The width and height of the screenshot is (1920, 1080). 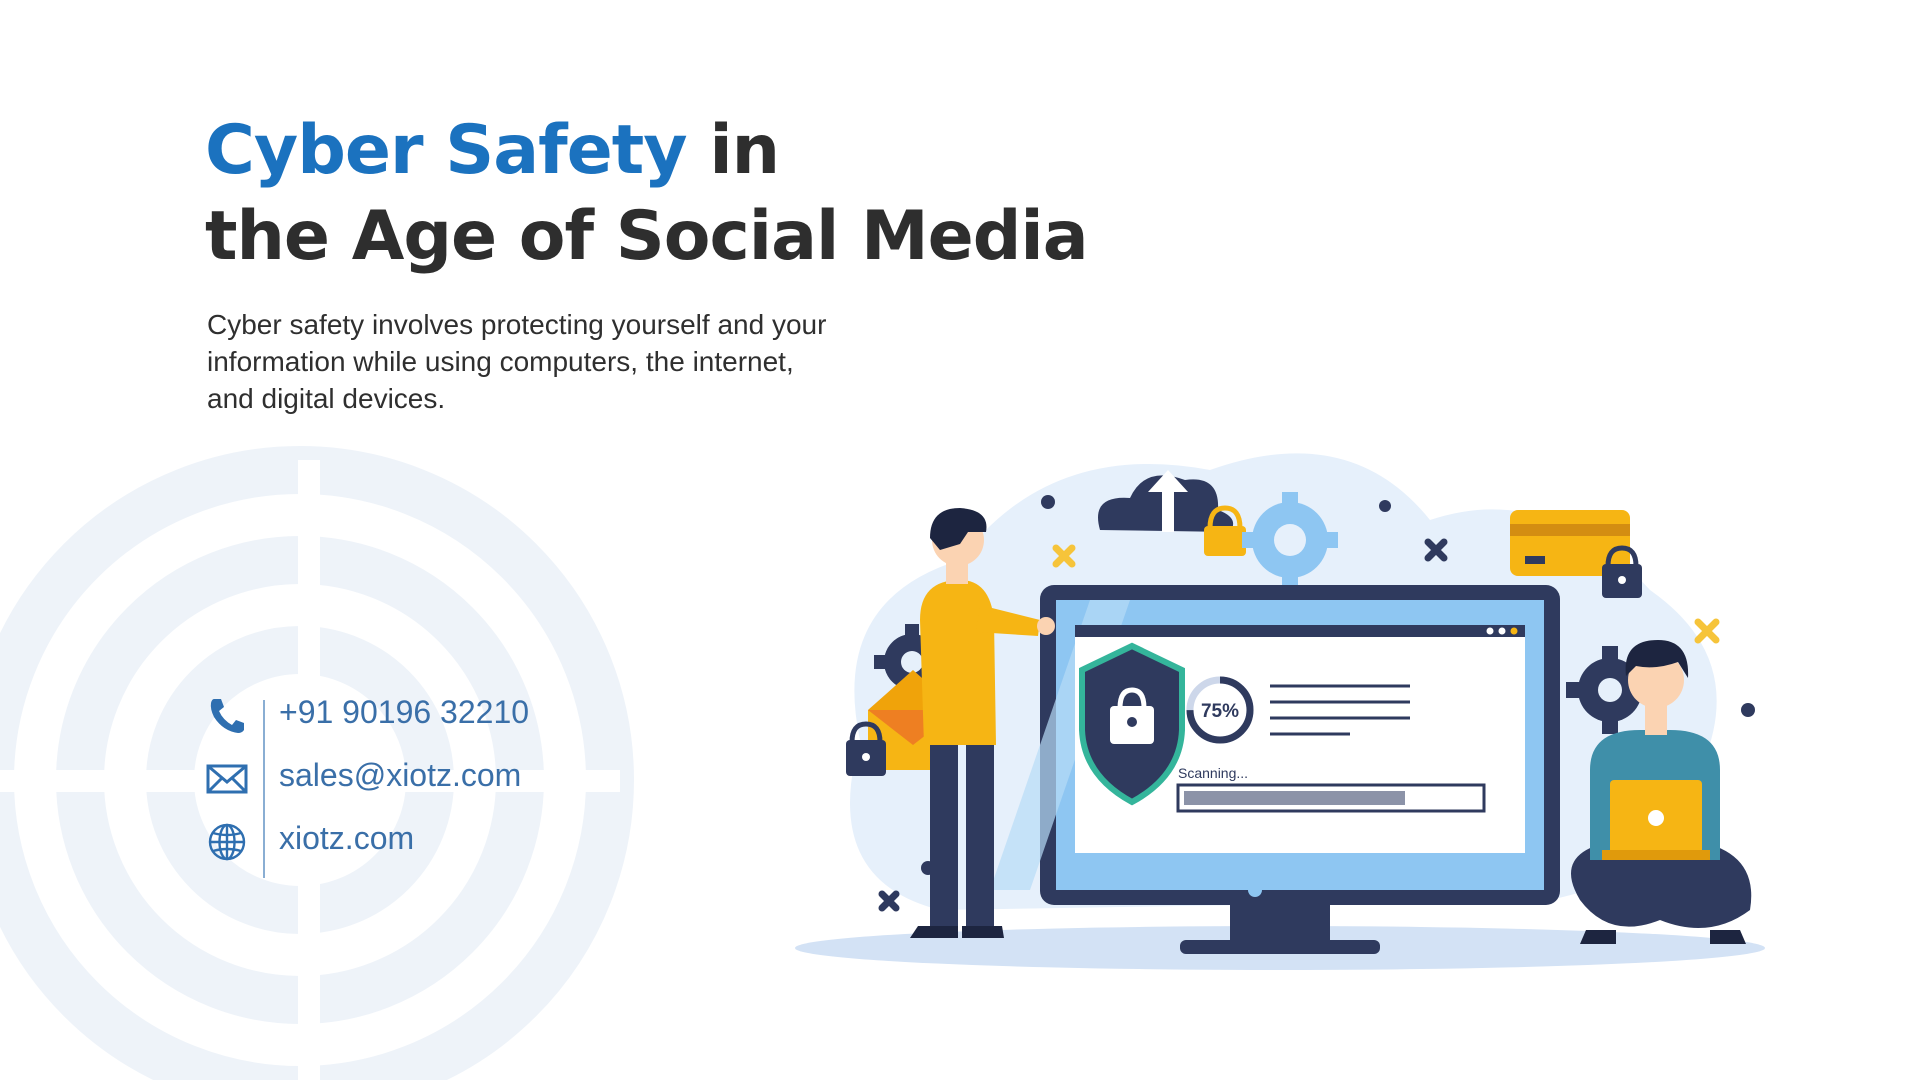 I want to click on phone-icon, so click(x=227, y=716).